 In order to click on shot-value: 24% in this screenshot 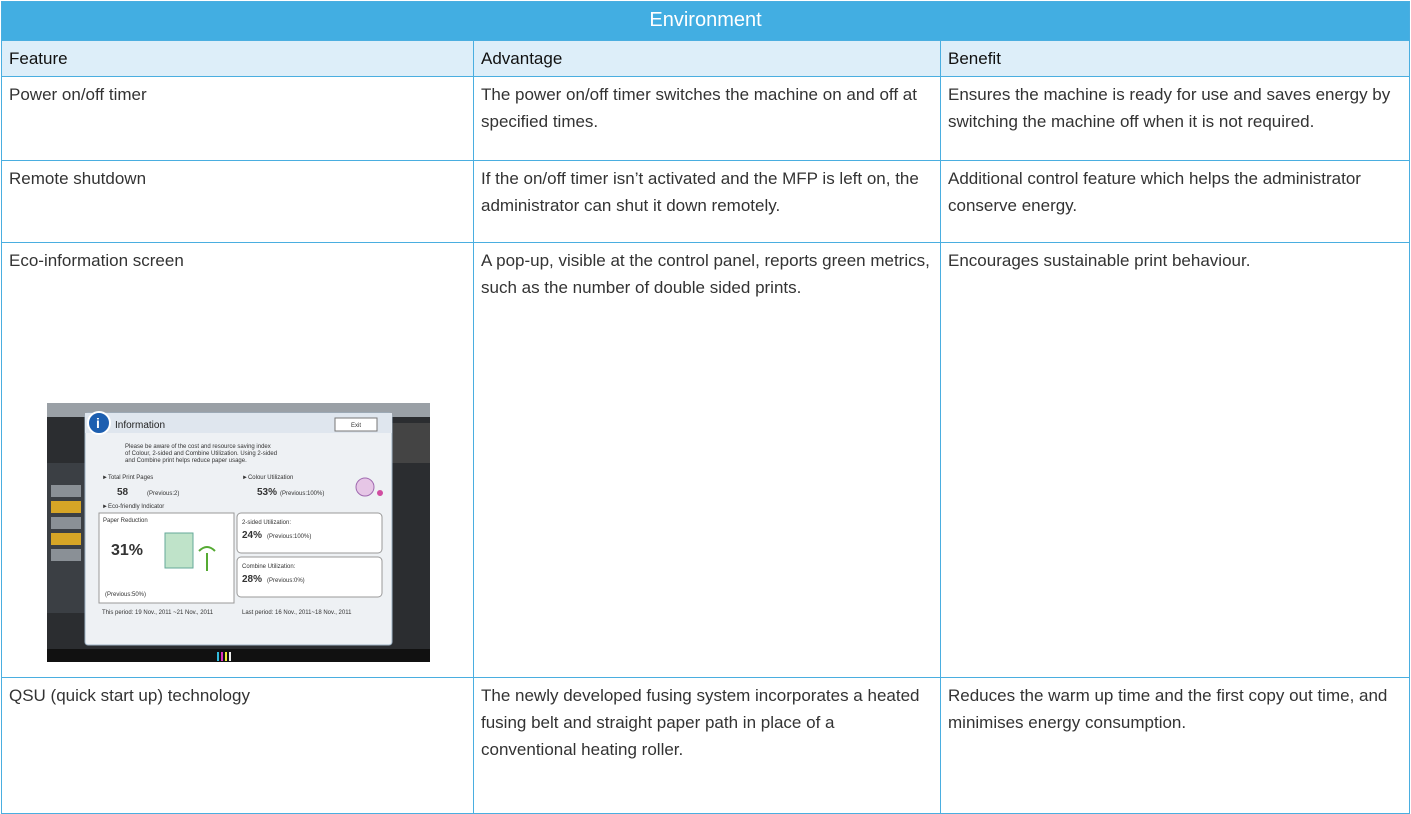, I will do `click(252, 535)`.